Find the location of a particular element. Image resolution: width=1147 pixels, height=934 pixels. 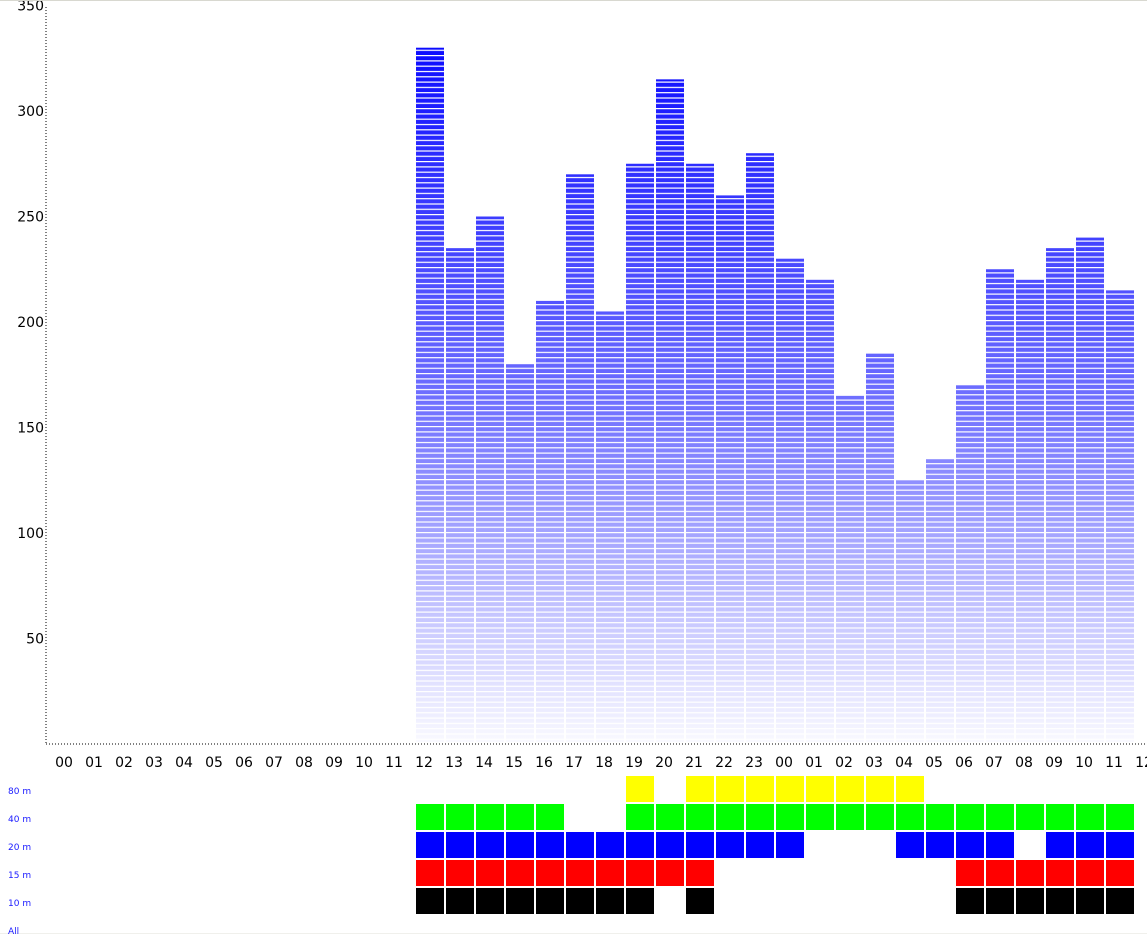

x-tick-label: 17 is located at coordinates (574, 763).